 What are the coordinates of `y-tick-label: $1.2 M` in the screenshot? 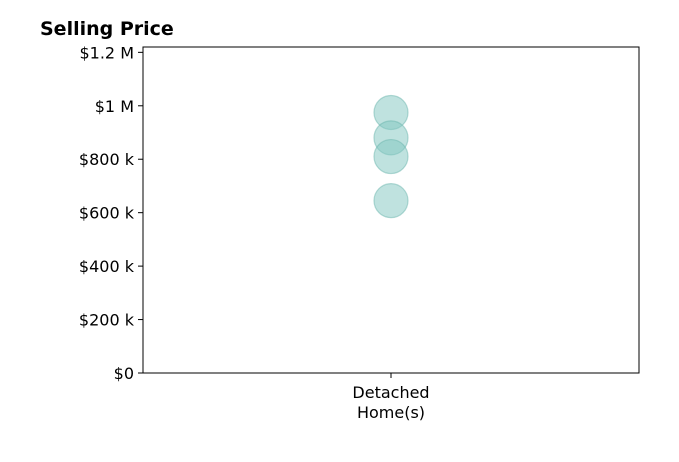 It's located at (106, 52).